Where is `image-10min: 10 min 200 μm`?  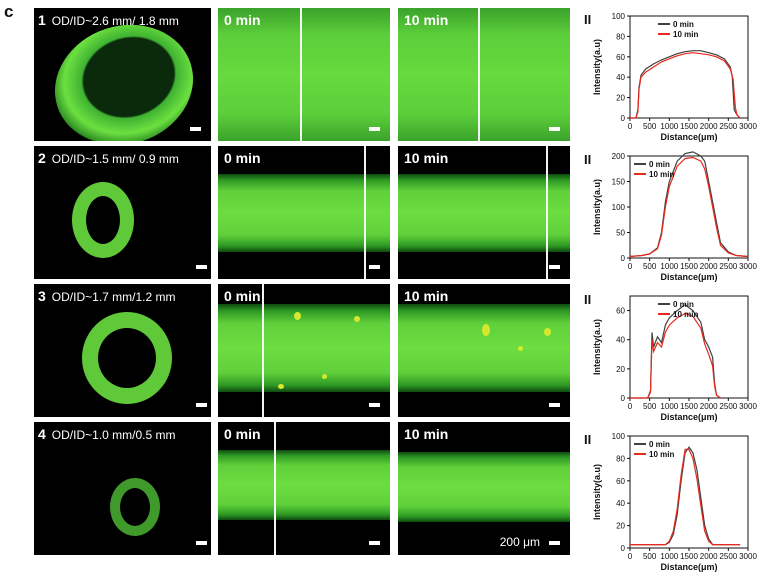 image-10min: 10 min 200 μm is located at coordinates (484, 488).